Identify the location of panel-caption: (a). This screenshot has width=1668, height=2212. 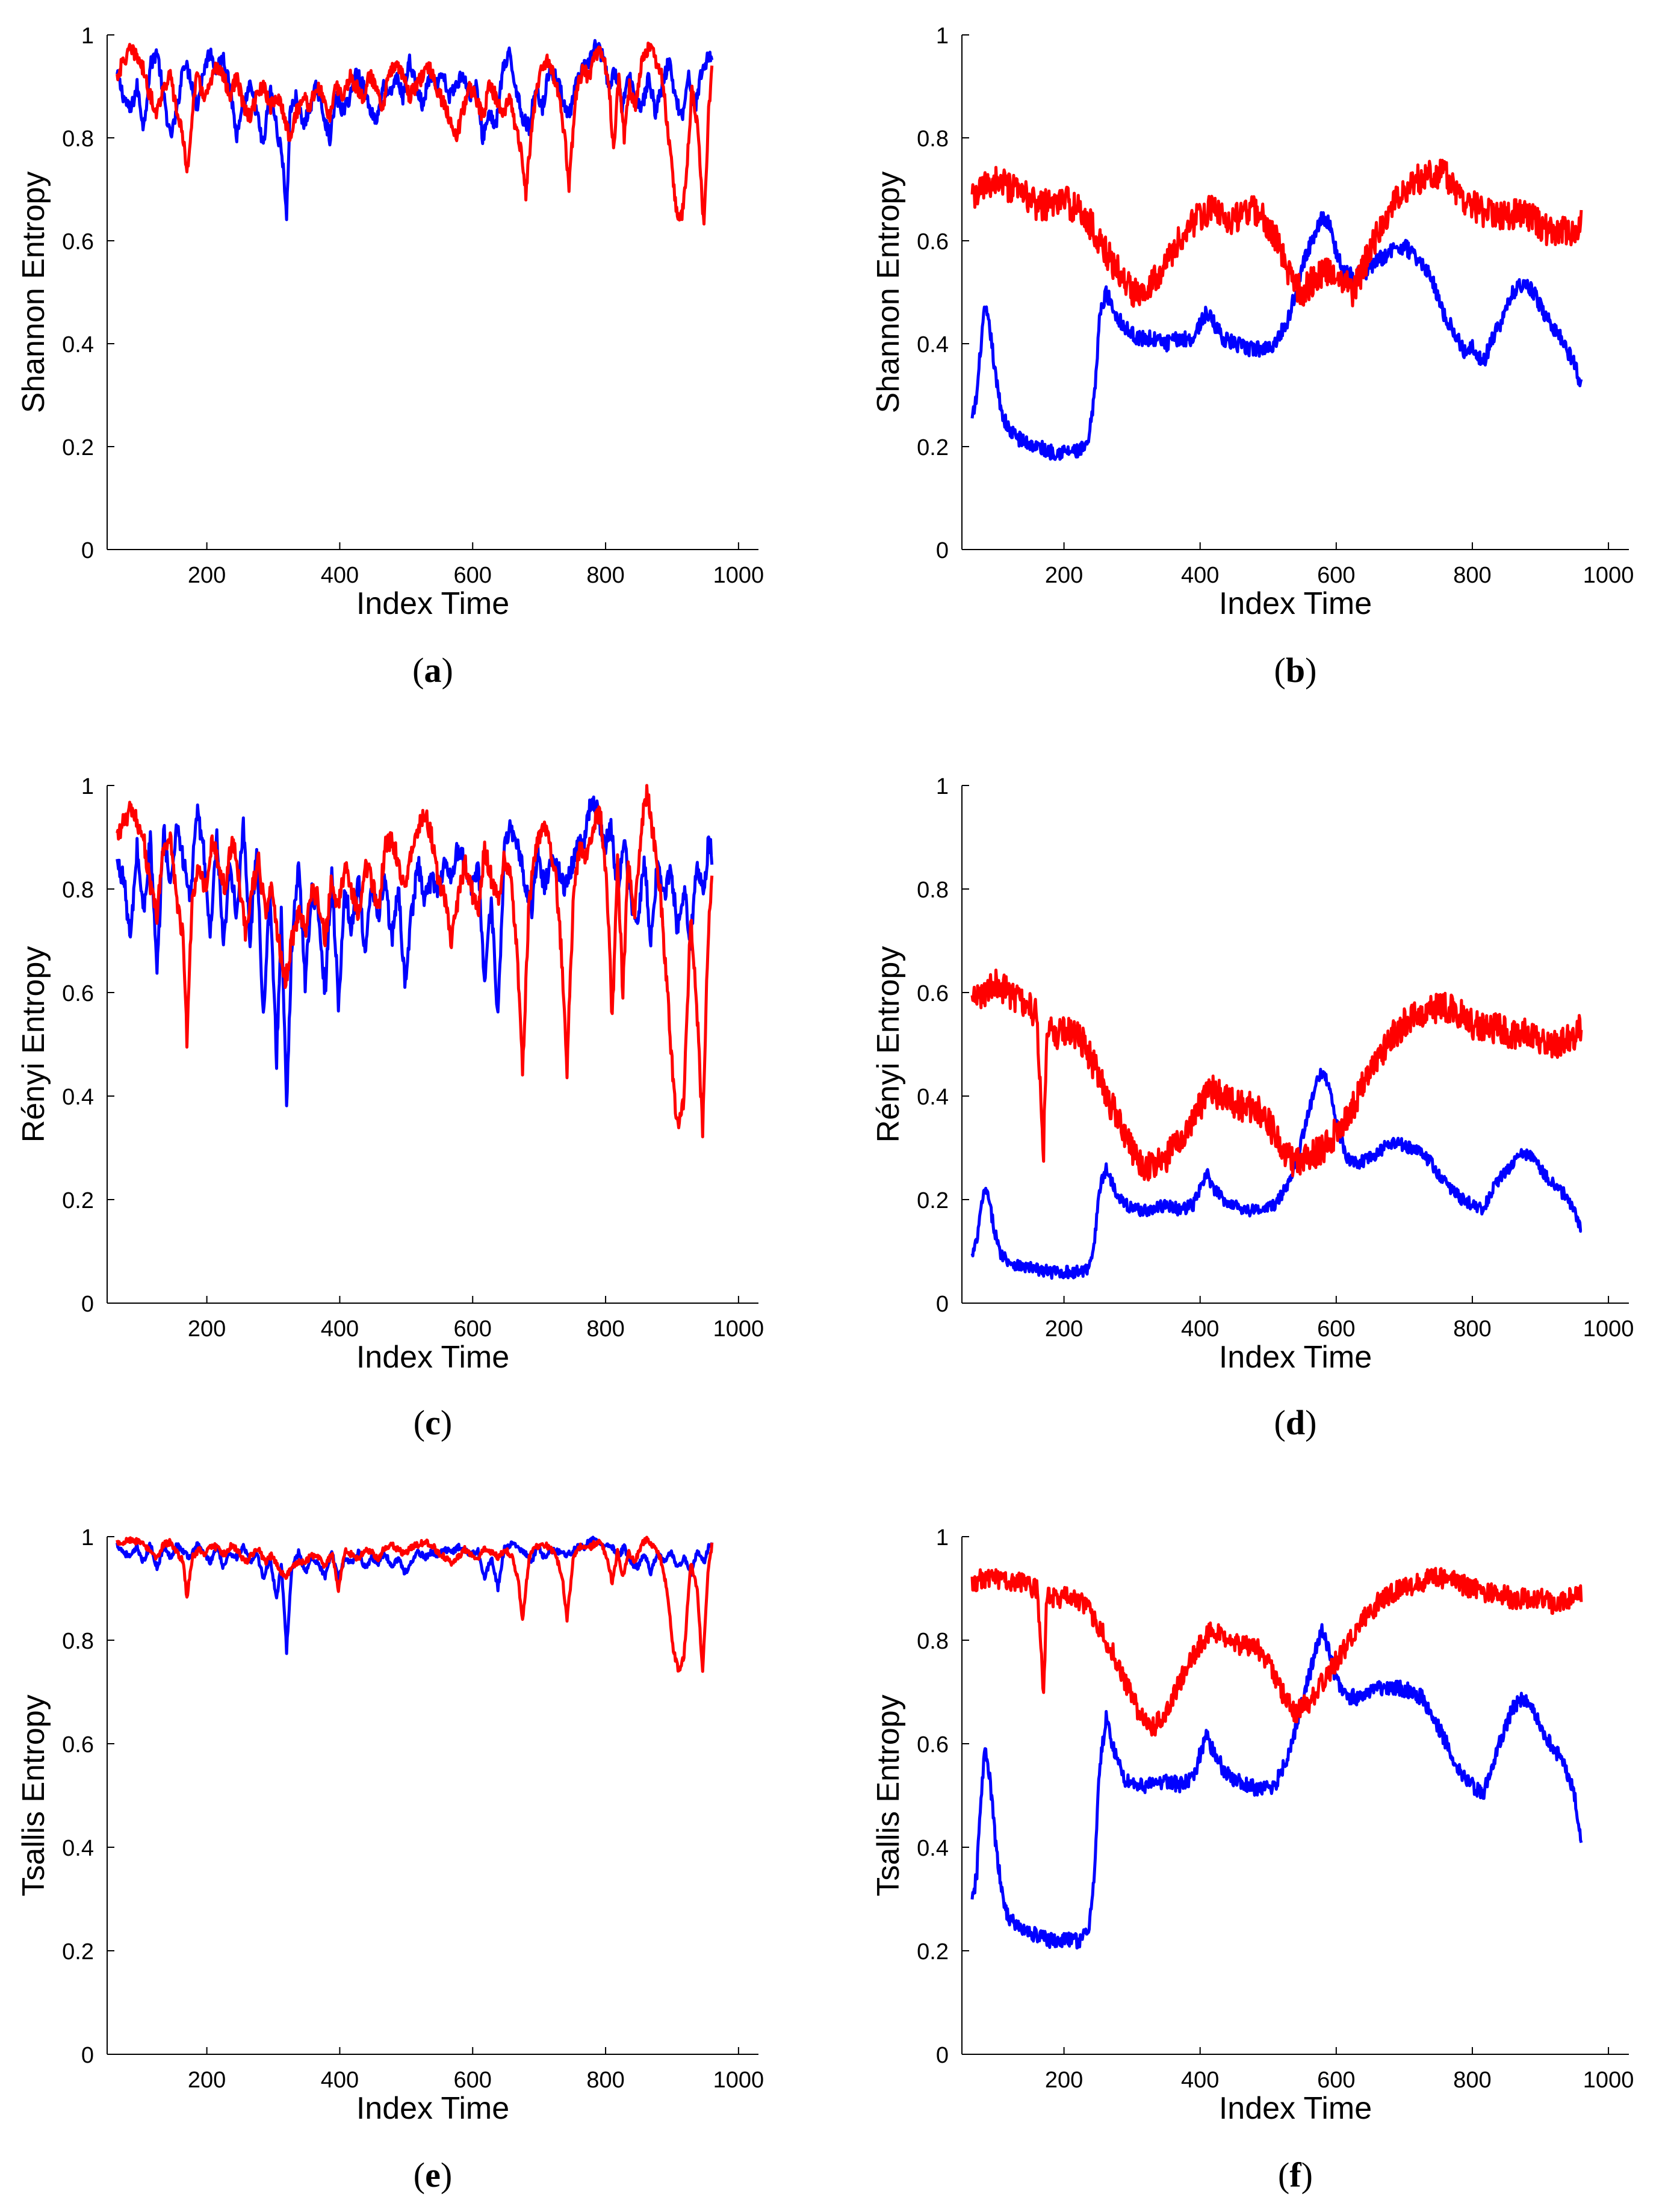
(433, 671).